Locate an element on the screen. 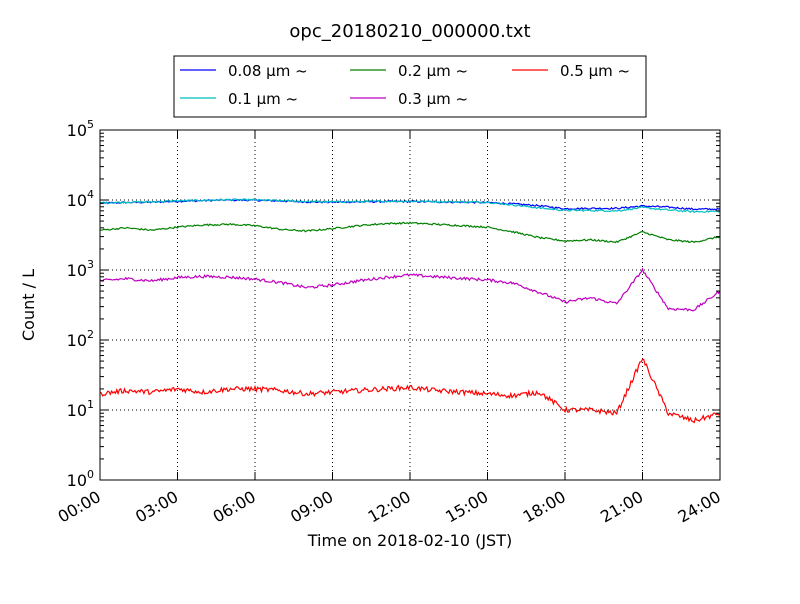 This screenshot has height=604, width=800. legend-entry: 0.1 μm ~ is located at coordinates (263, 99).